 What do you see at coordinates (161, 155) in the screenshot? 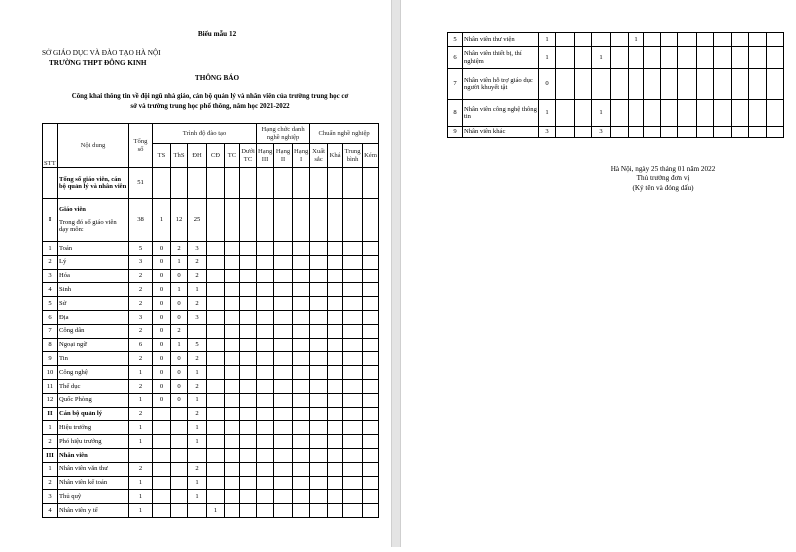
I see `header-sub-0: TS` at bounding box center [161, 155].